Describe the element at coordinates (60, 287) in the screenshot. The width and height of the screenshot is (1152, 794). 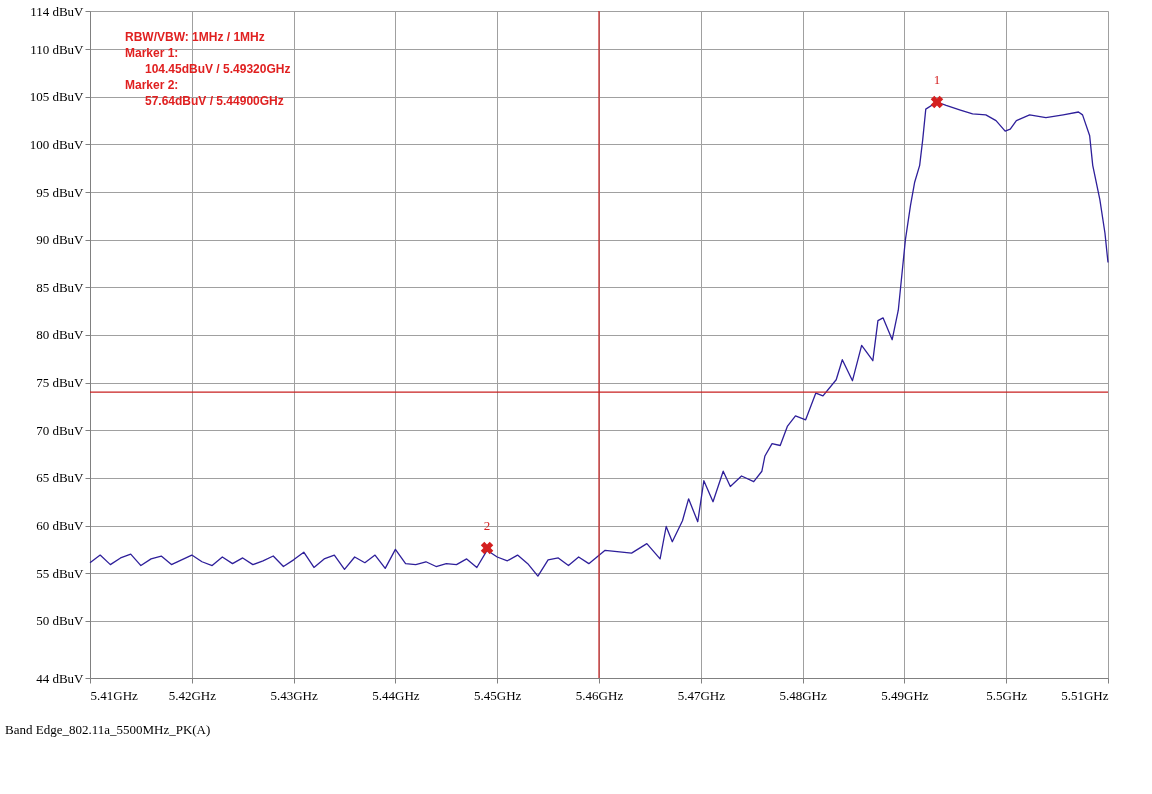
I see `y-tick-label: 85 dBuV` at that location.